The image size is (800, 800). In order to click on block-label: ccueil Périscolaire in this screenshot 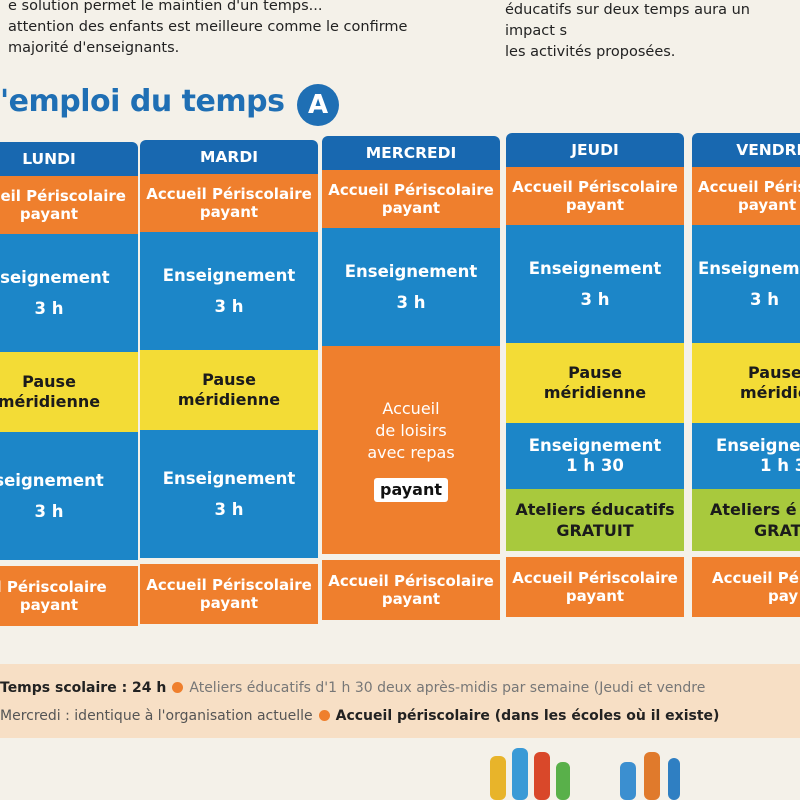, I will do `click(63, 196)`.